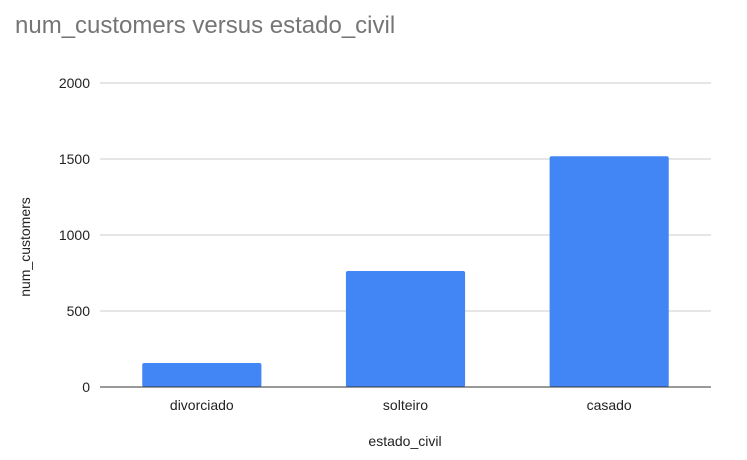 The height and width of the screenshot is (460, 747). I want to click on y-axis-ticks: 0 500 1000 1500 2000, so click(74, 235).